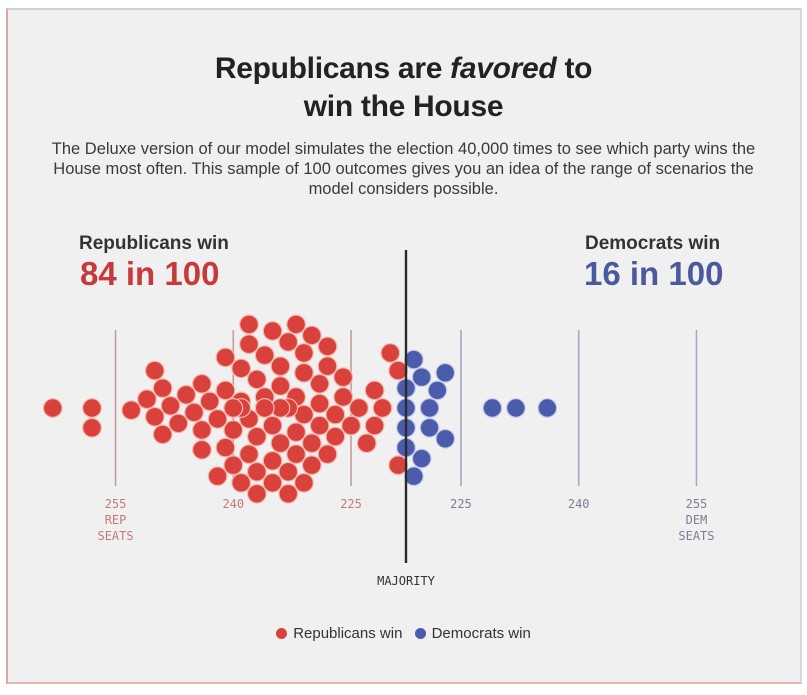 This screenshot has width=807, height=695. I want to click on rep-win-count: 84 in 100, so click(150, 273).